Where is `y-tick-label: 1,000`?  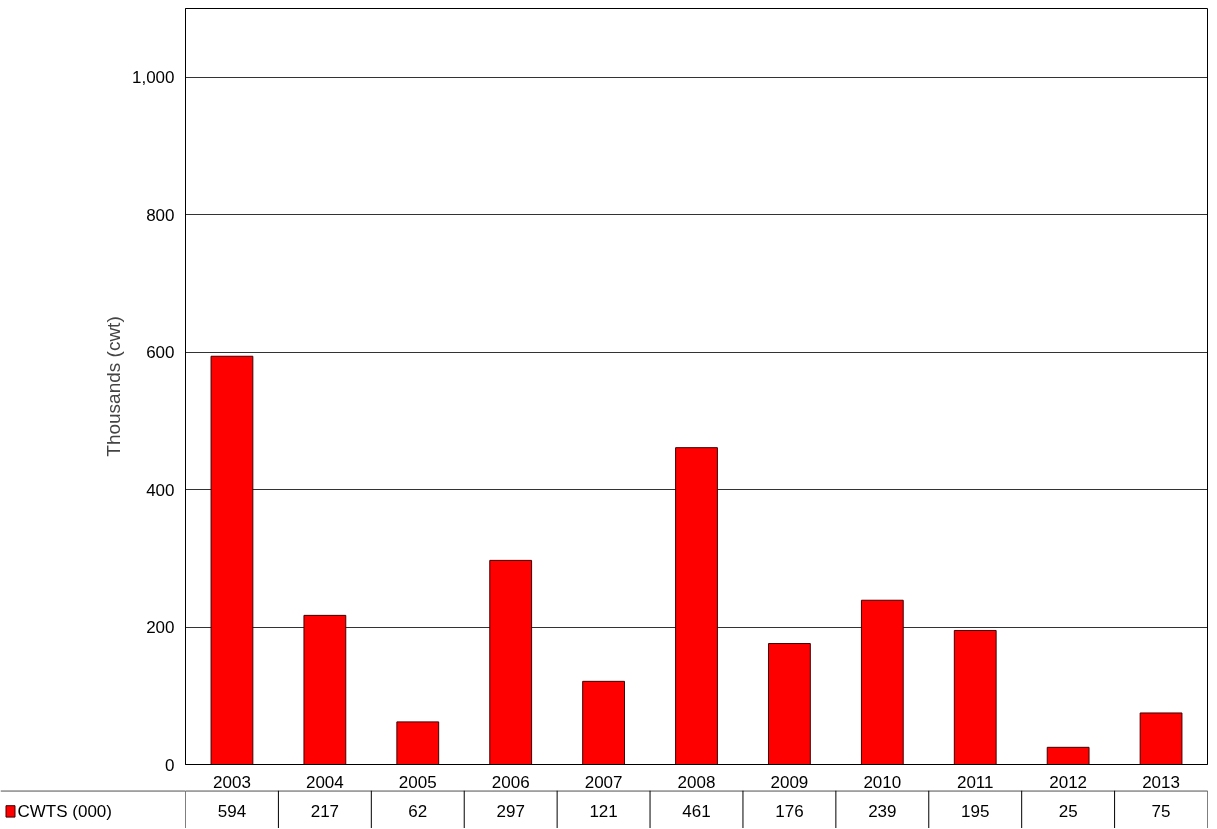
y-tick-label: 1,000 is located at coordinates (153, 78).